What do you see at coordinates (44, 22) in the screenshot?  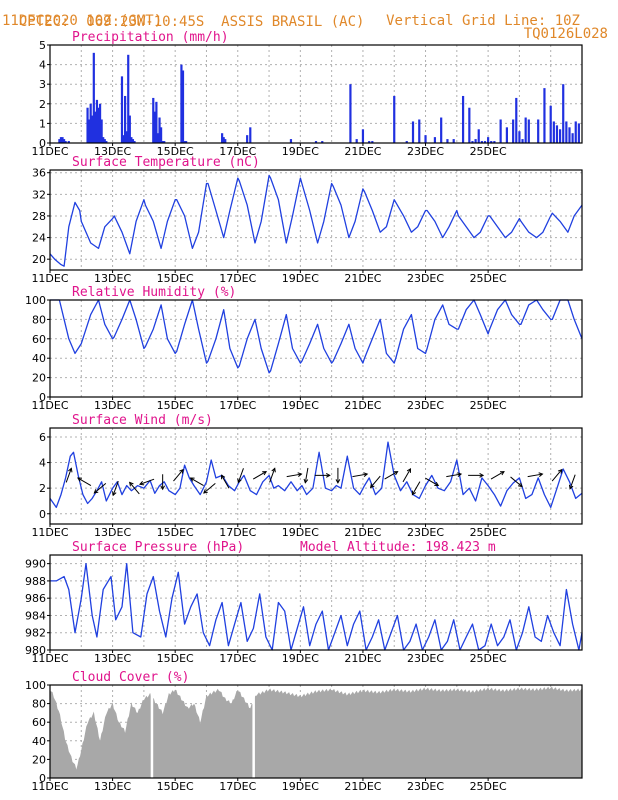 I see `header-source: CPTEC:` at bounding box center [44, 22].